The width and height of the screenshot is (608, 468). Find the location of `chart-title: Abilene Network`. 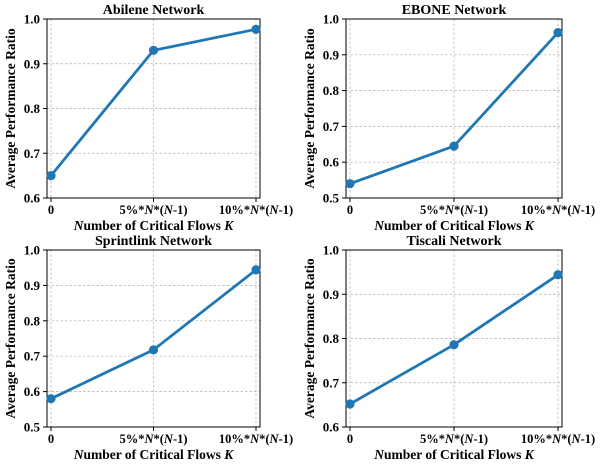

chart-title: Abilene Network is located at coordinates (154, 10).